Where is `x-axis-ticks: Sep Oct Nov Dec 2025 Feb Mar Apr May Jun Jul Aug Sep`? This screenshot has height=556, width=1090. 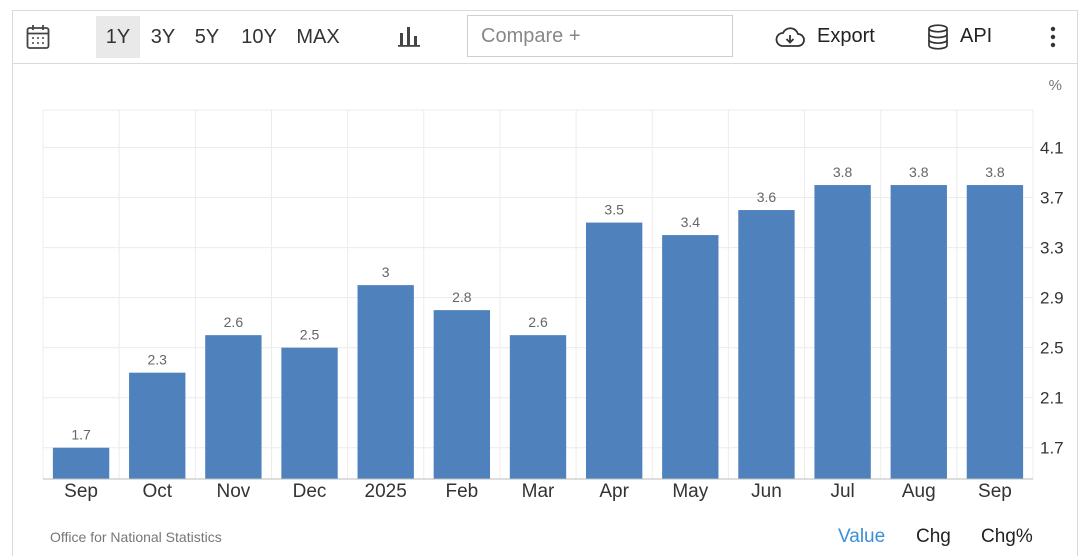
x-axis-ticks: Sep Oct Nov Dec 2025 Feb Mar Apr May Jun Jul Aug Sep is located at coordinates (538, 491).